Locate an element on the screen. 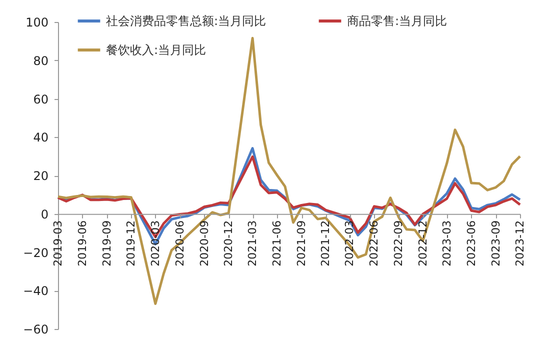  y-tick-label: −60 is located at coordinates (35, 329).